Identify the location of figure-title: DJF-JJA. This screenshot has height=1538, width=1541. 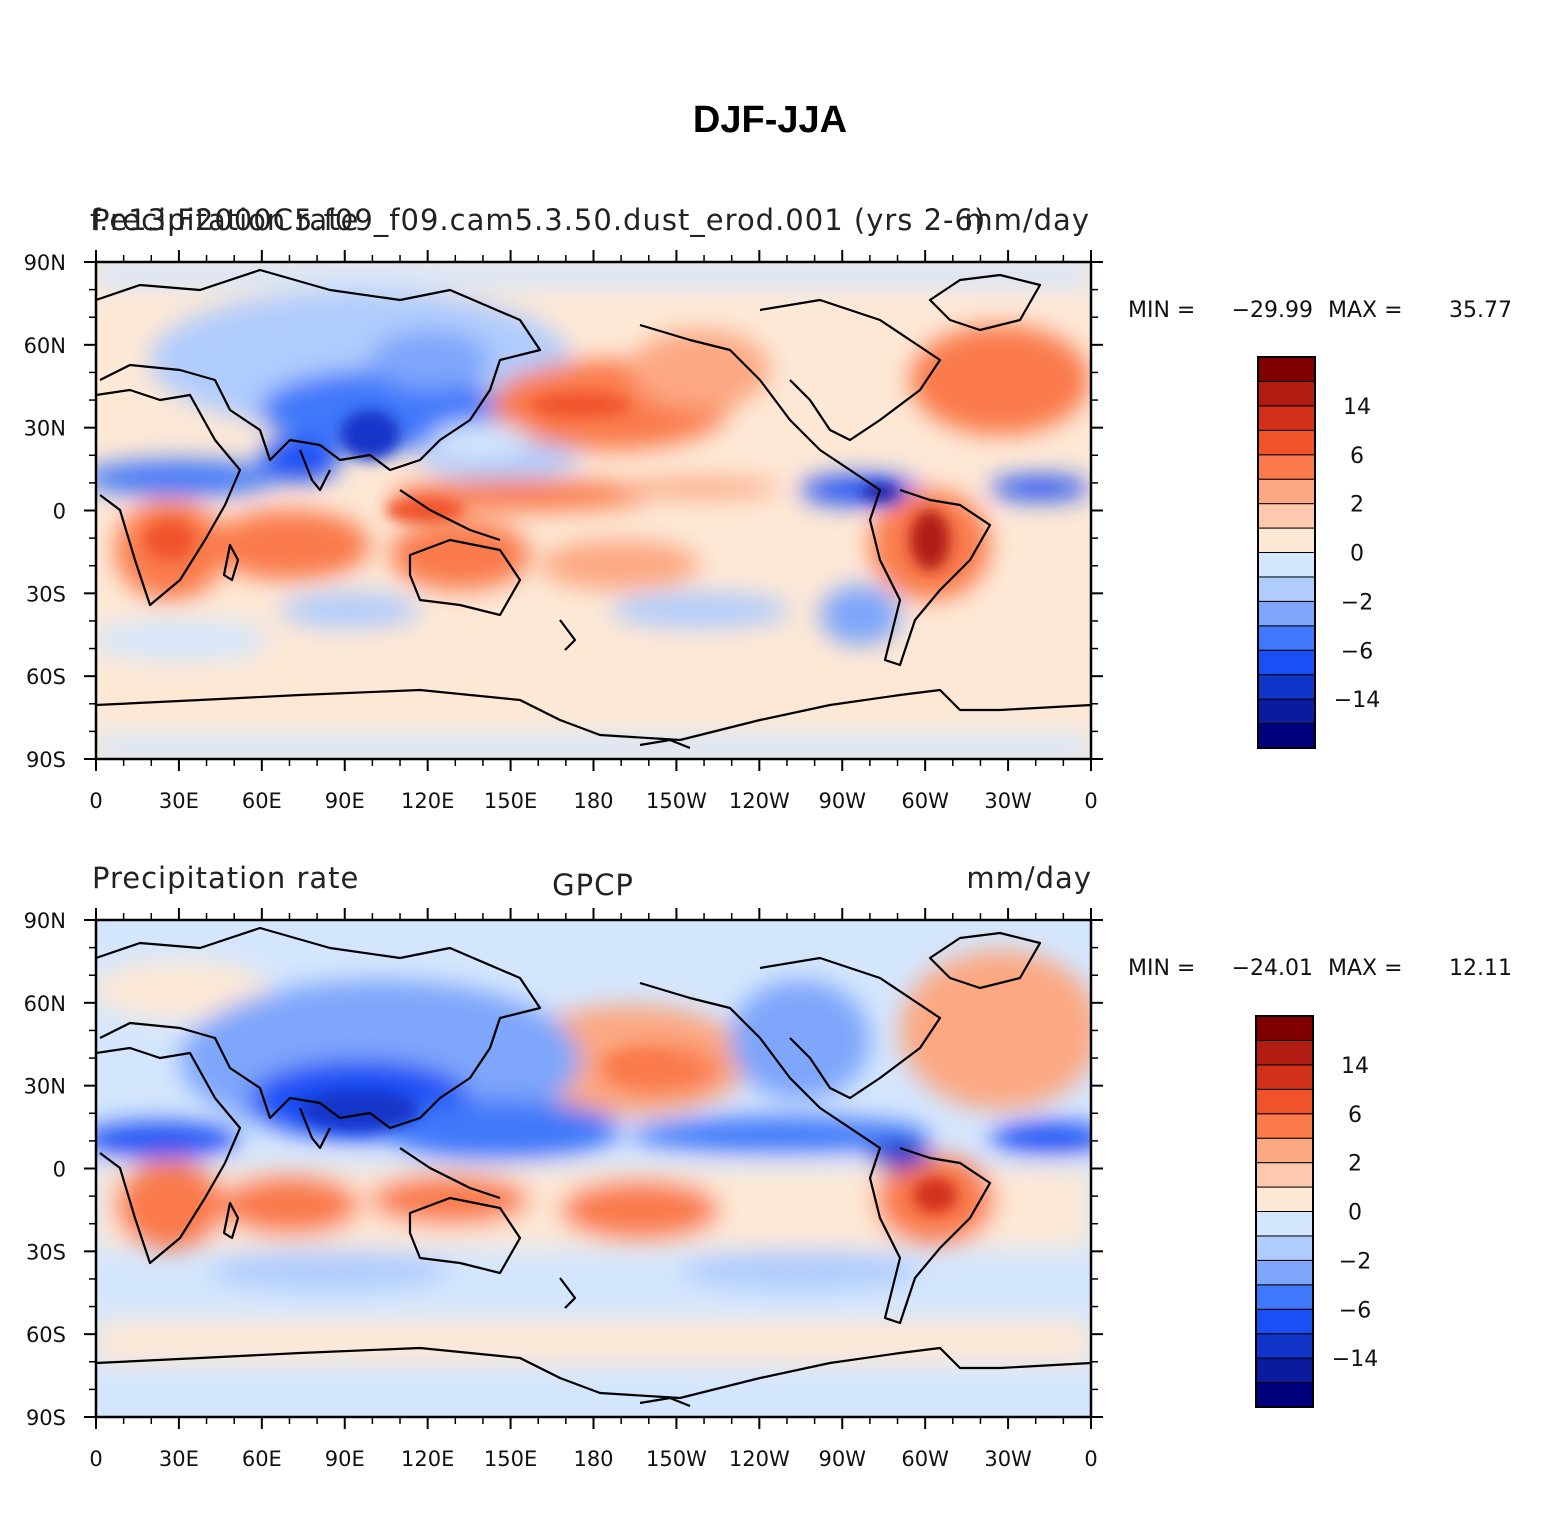
(770, 120).